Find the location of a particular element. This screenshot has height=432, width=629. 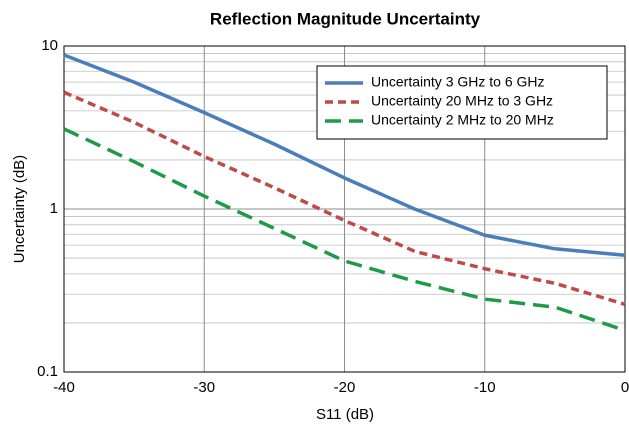

x-tick-label: -10 is located at coordinates (485, 387).